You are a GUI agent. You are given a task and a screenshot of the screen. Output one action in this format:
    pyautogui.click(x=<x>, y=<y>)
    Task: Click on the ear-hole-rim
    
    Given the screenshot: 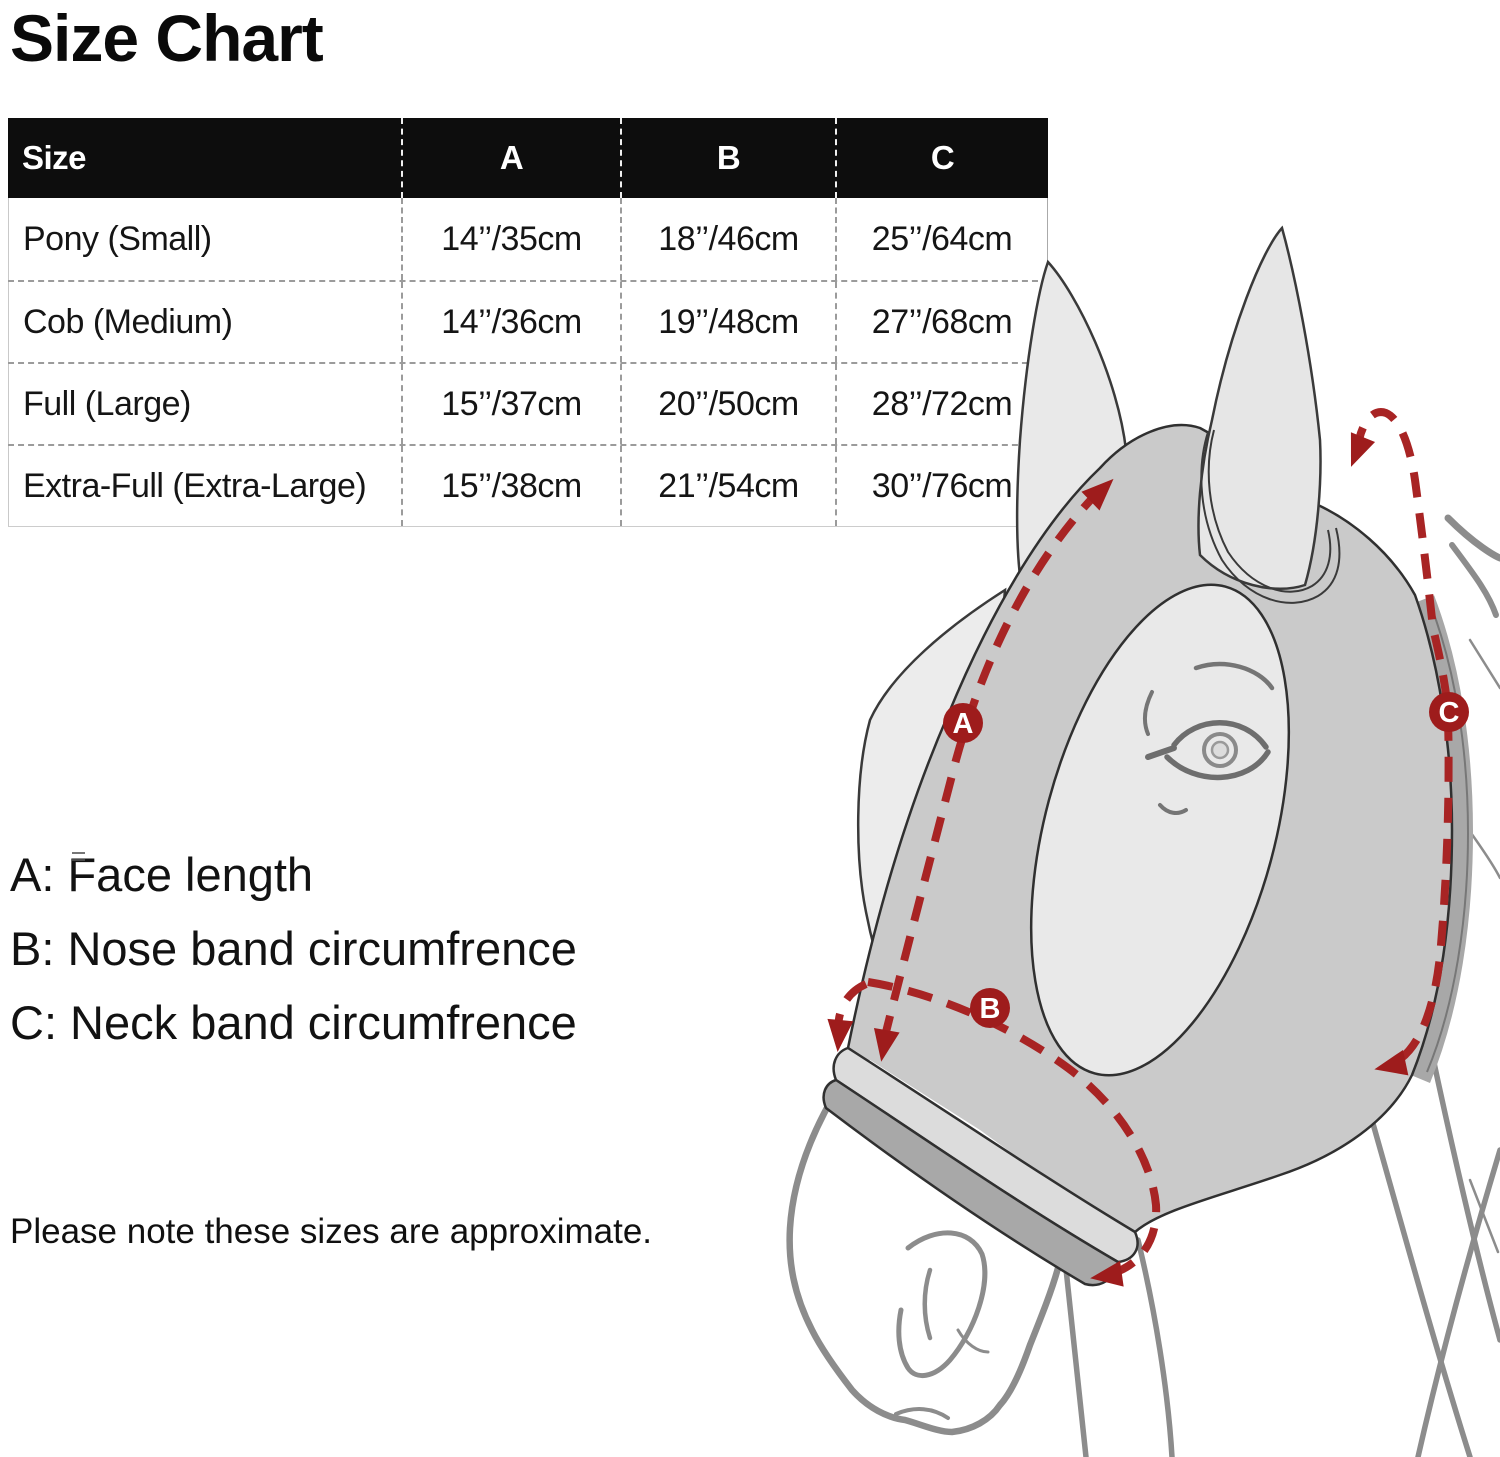 What is the action you would take?
    pyautogui.click(x=1270, y=516)
    